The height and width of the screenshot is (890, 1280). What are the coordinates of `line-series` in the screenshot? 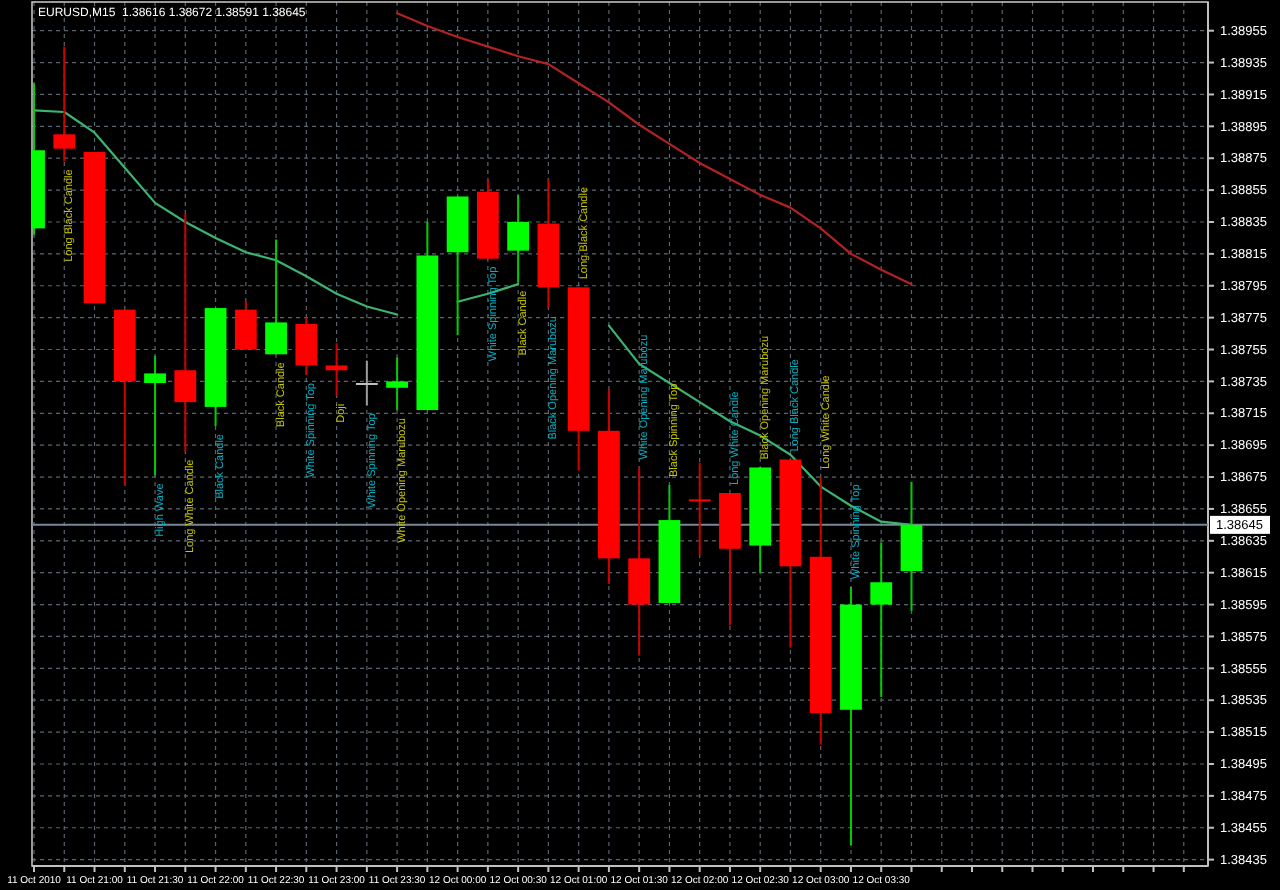 It's located at (654, 149).